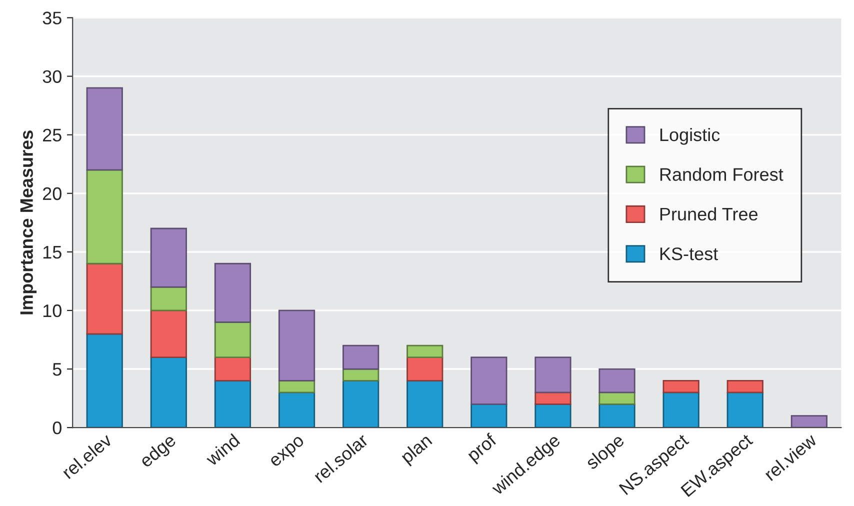 Image resolution: width=854 pixels, height=506 pixels. What do you see at coordinates (52, 252) in the screenshot?
I see `y-tick-label: 15` at bounding box center [52, 252].